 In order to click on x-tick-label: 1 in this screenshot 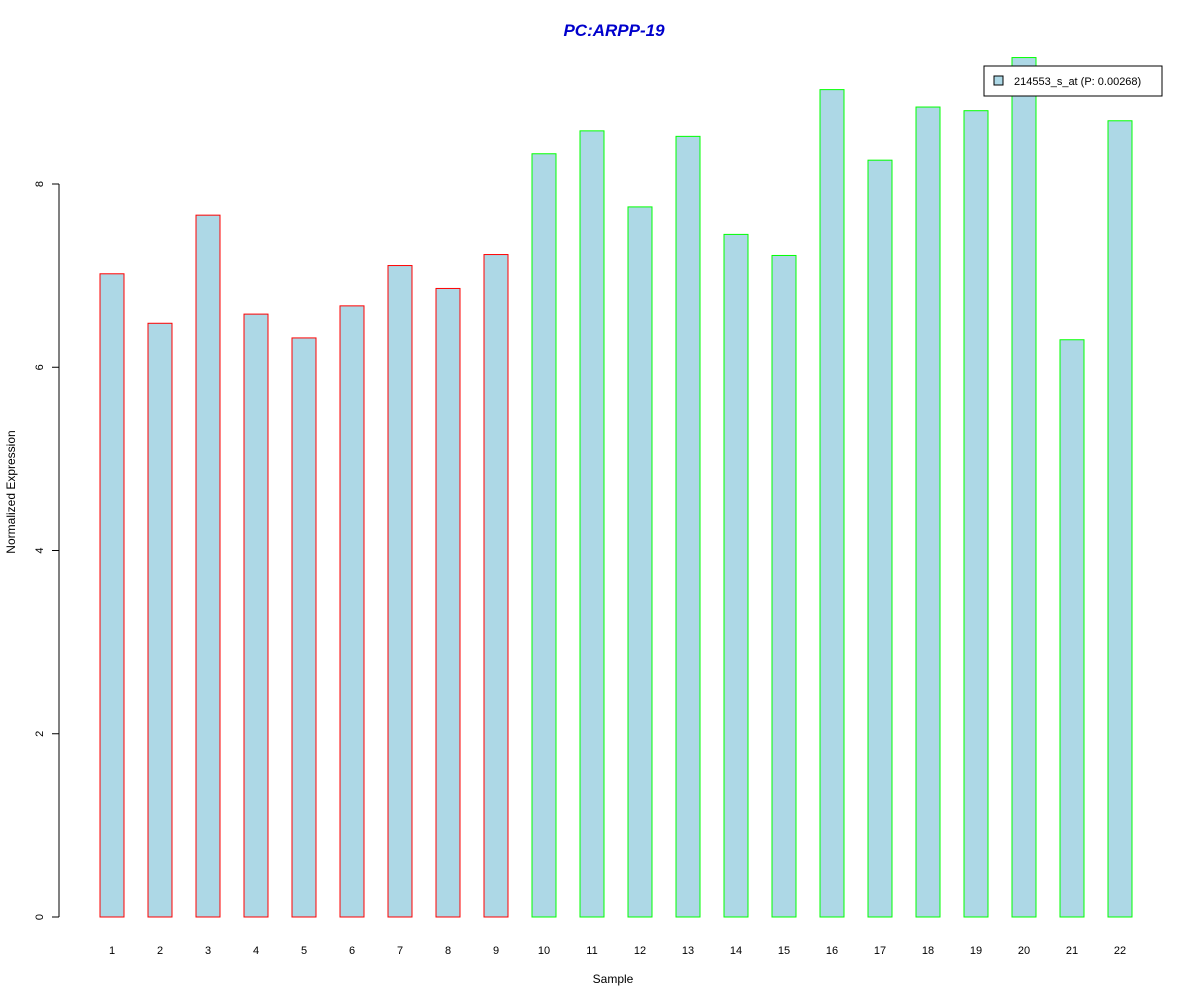, I will do `click(112, 951)`.